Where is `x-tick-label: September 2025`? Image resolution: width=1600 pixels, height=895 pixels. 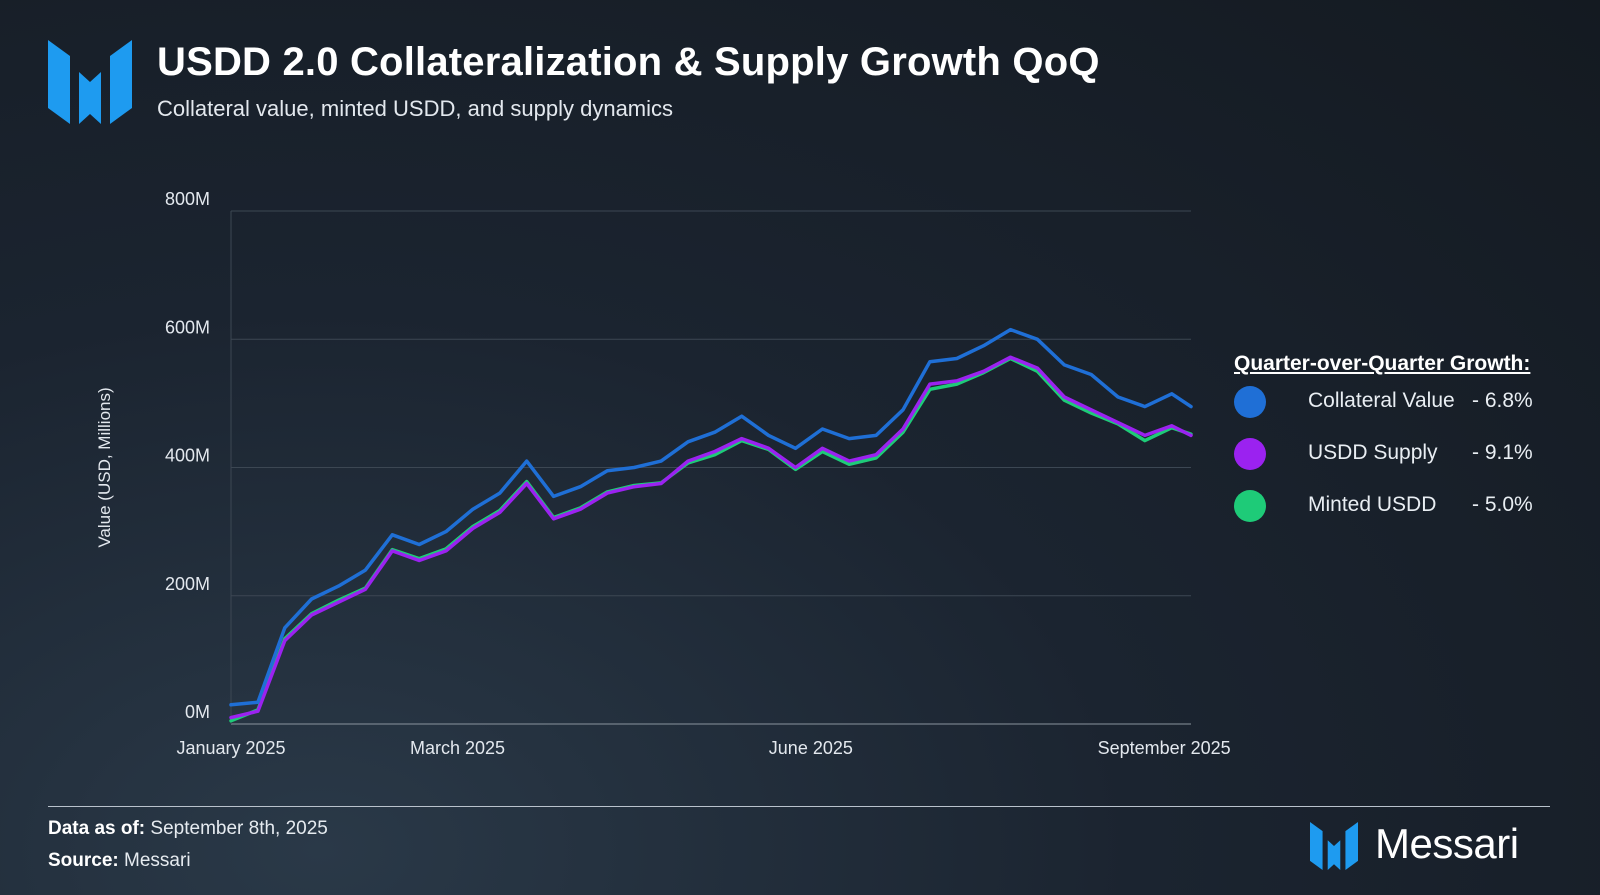 x-tick-label: September 2025 is located at coordinates (1164, 748).